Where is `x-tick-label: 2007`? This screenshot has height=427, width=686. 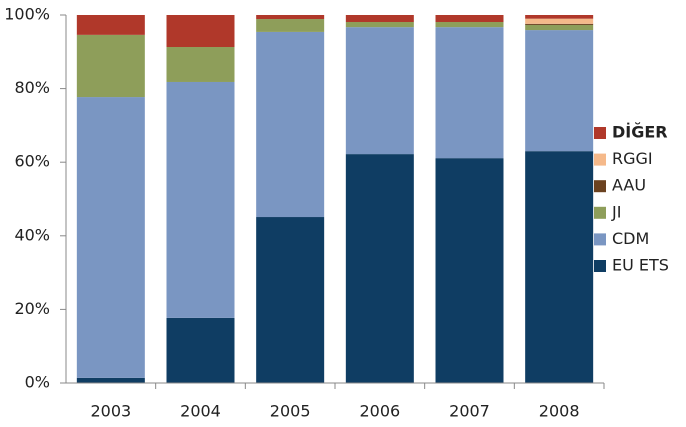
x-tick-label: 2007 is located at coordinates (469, 411).